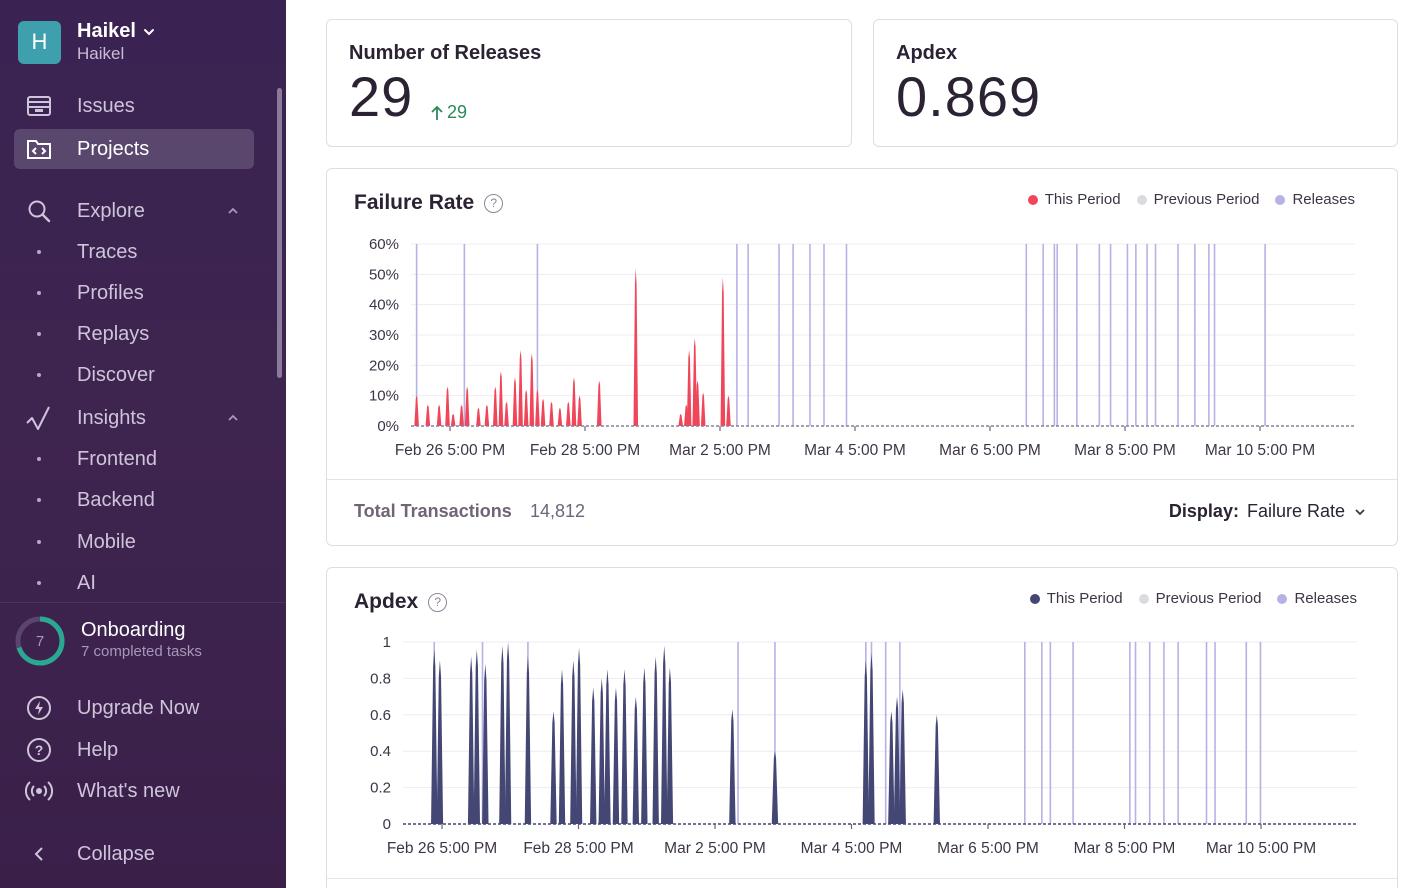 This screenshot has width=1420, height=888. Describe the element at coordinates (134, 418) in the screenshot. I see `sidebar-item-insights: Insights` at that location.